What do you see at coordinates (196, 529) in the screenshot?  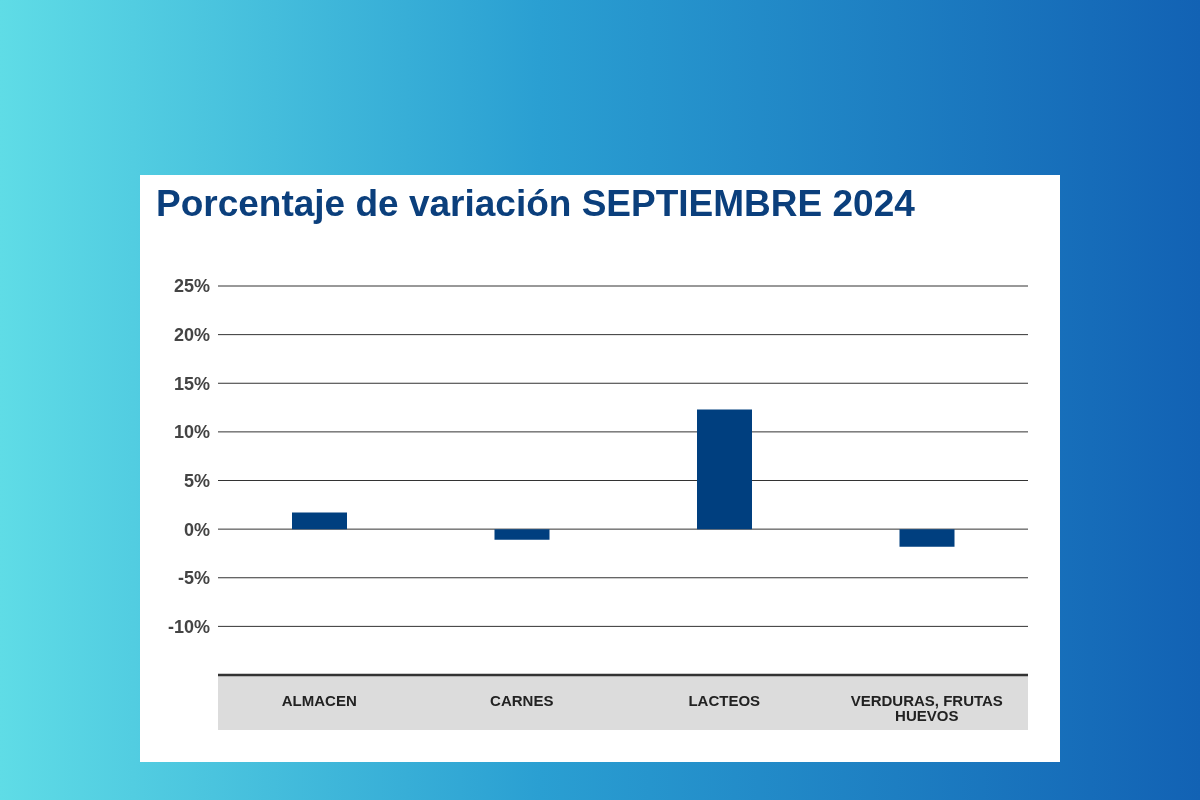 I see `y-tick-label: 0%` at bounding box center [196, 529].